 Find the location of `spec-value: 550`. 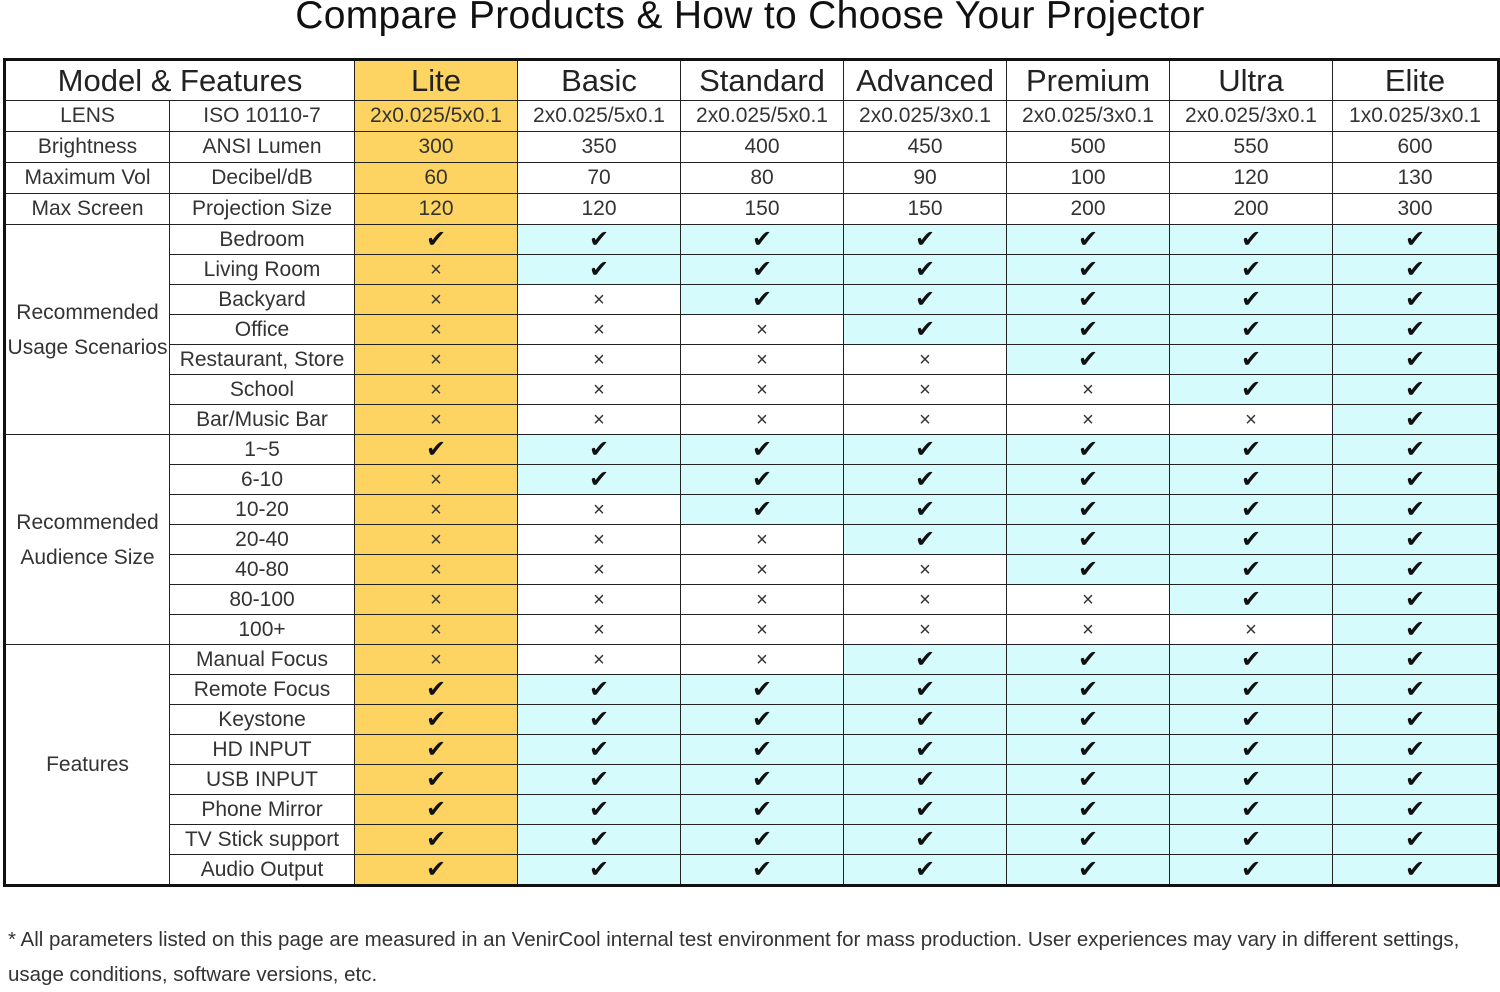

spec-value: 550 is located at coordinates (1251, 147).